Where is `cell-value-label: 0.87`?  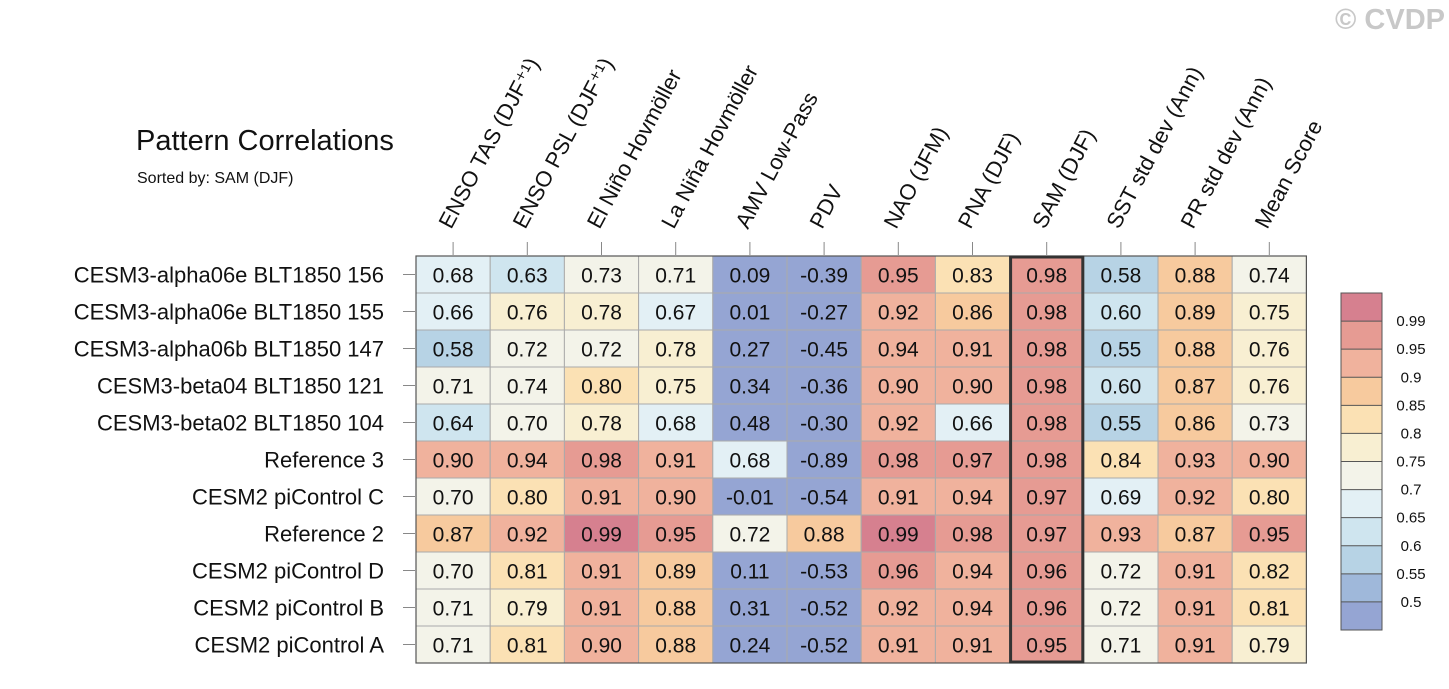
cell-value-label: 0.87 is located at coordinates (1195, 387).